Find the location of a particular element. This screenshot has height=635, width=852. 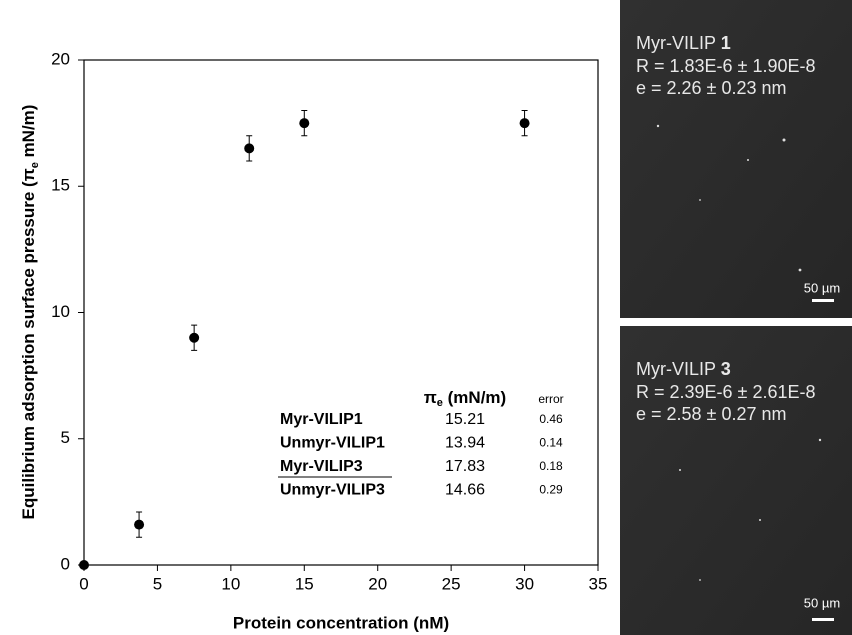

table-header-unit: (mN/m) is located at coordinates (474, 397).